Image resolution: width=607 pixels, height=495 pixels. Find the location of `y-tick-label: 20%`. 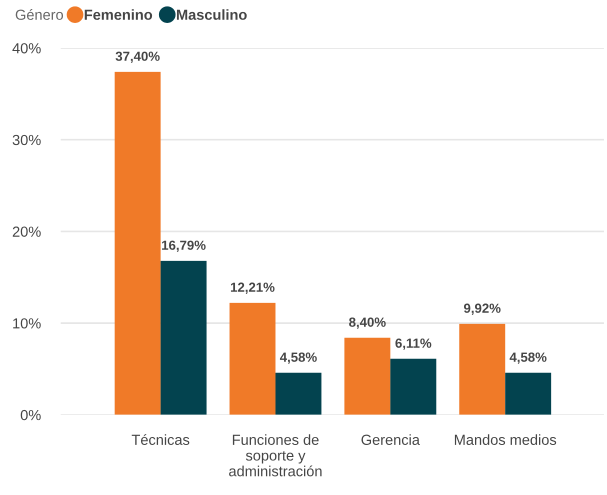

y-tick-label: 20% is located at coordinates (26, 231).